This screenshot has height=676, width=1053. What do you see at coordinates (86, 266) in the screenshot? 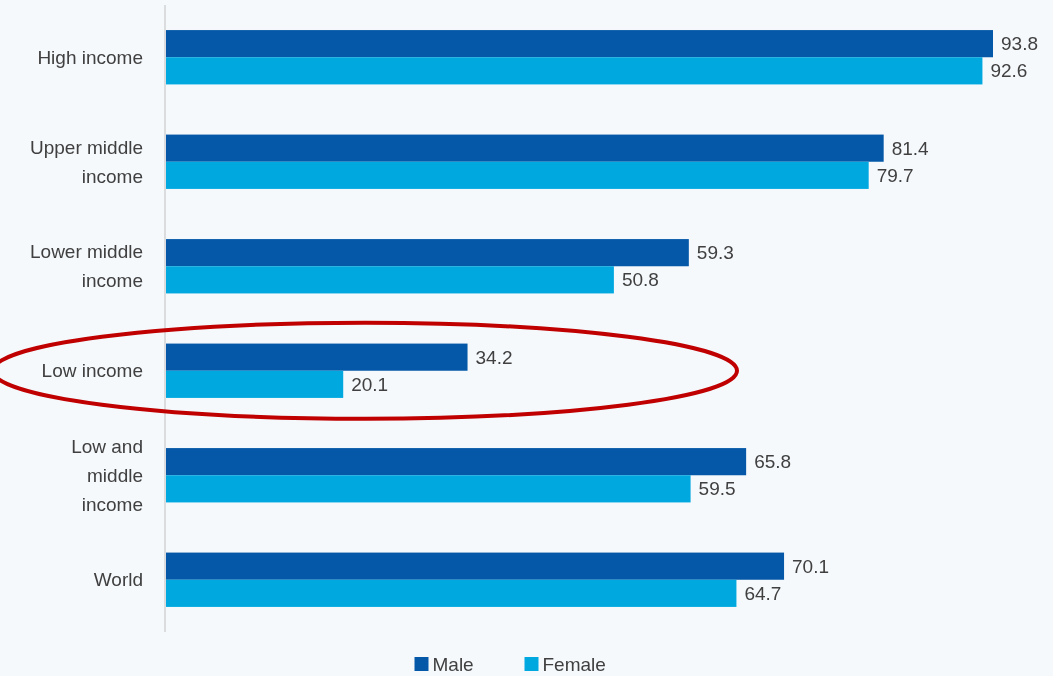
I see `y-tick-label: Lower middle income` at bounding box center [86, 266].